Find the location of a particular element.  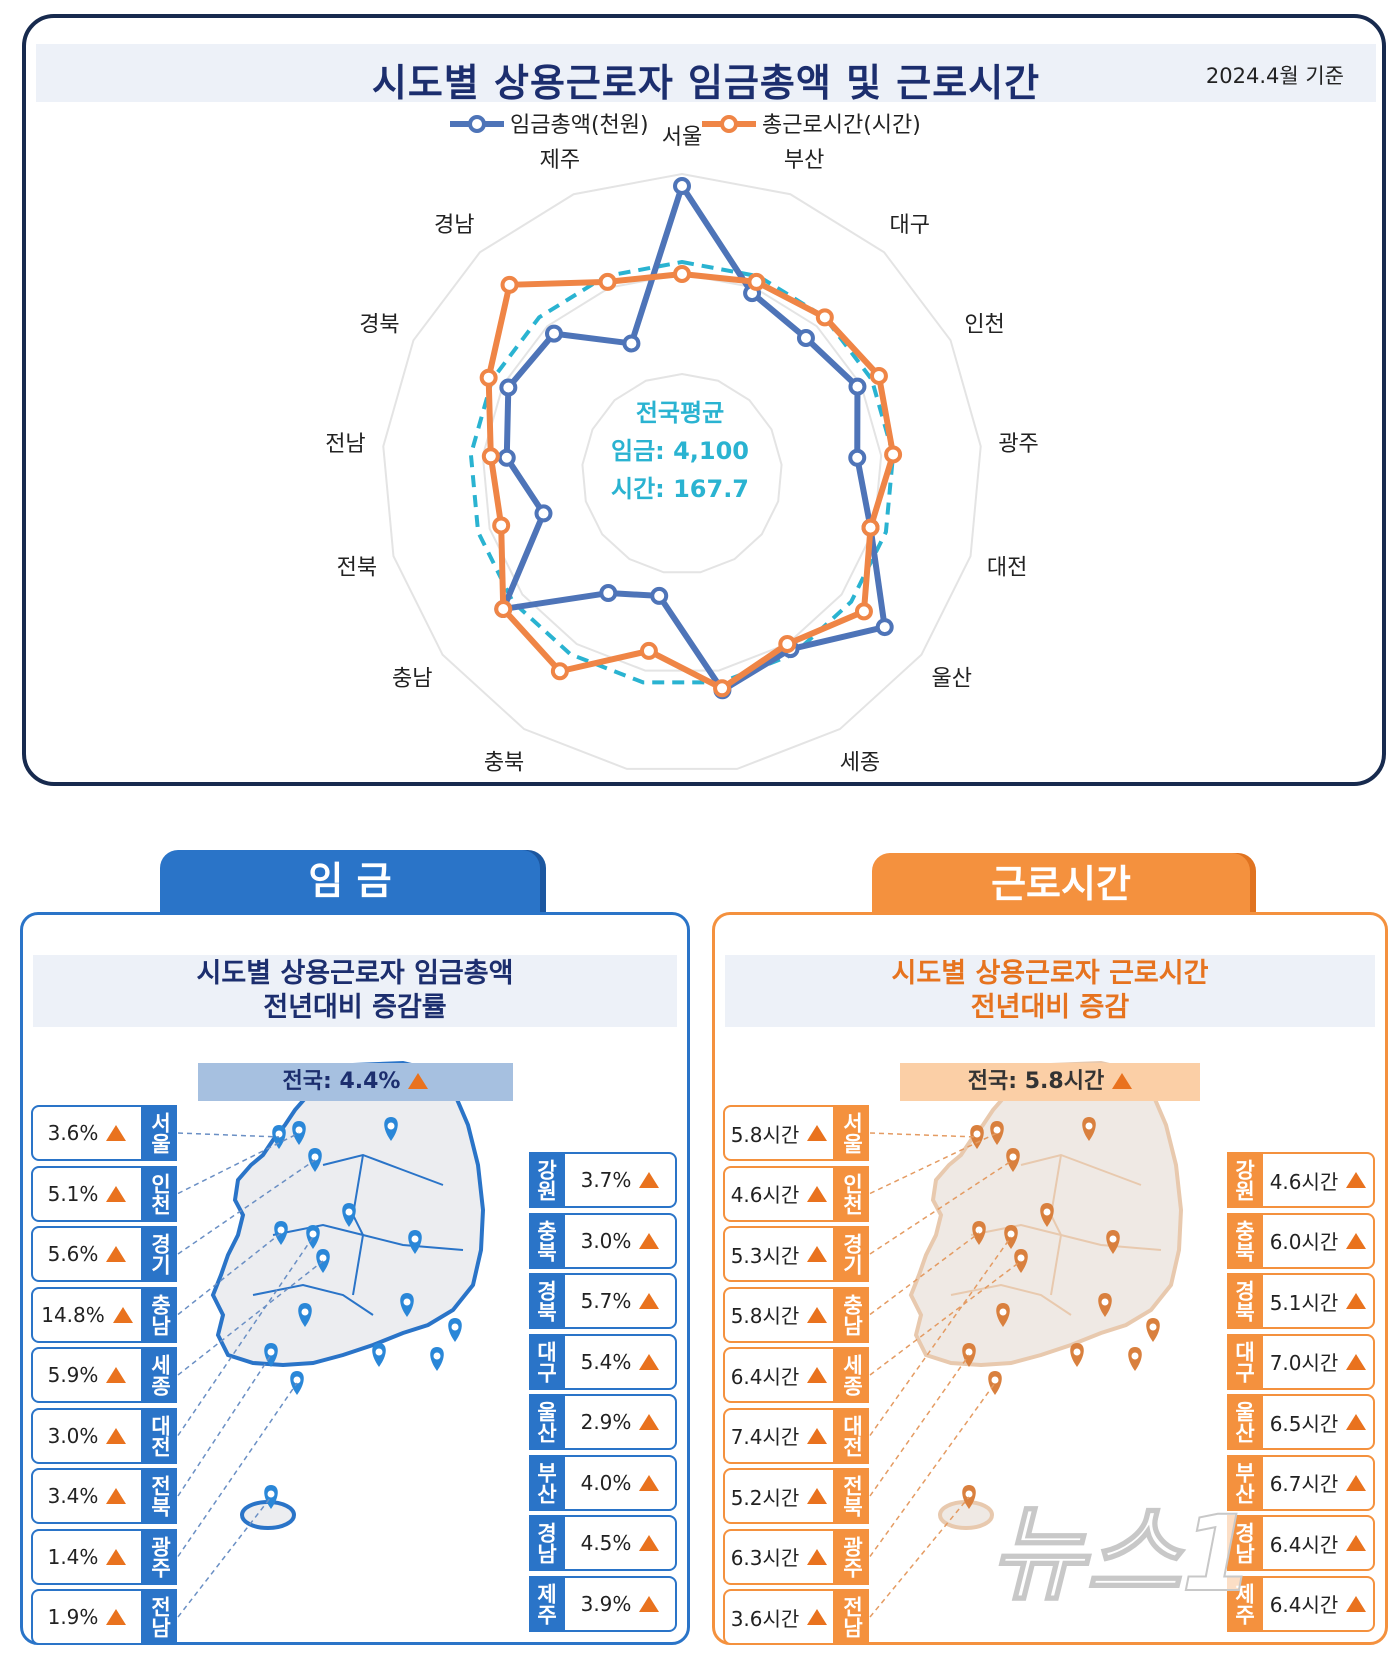

region-row-left: 3.6시간 전남 is located at coordinates (796, 1617).